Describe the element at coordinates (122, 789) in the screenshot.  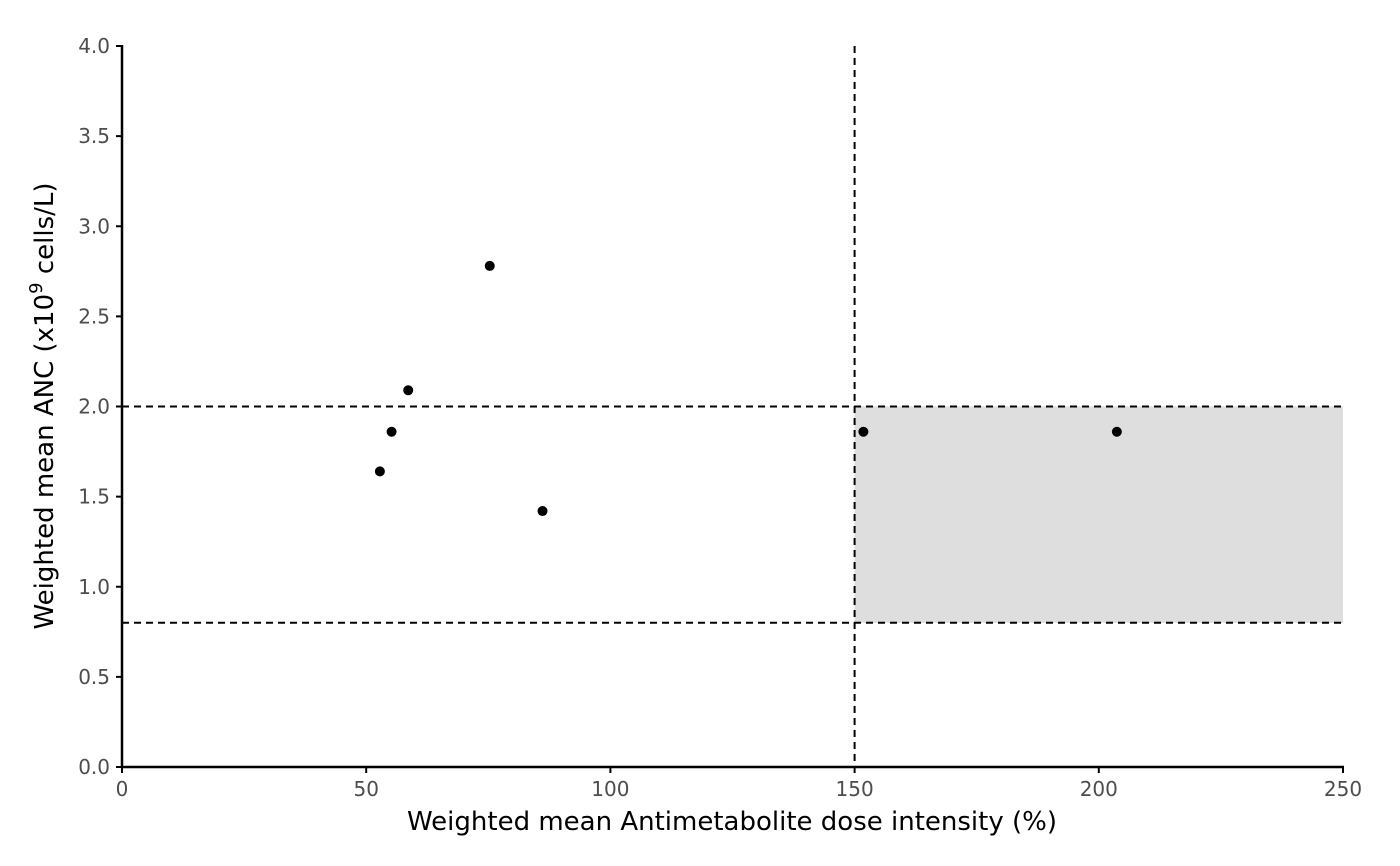
I see `x-tick-label: 0` at that location.